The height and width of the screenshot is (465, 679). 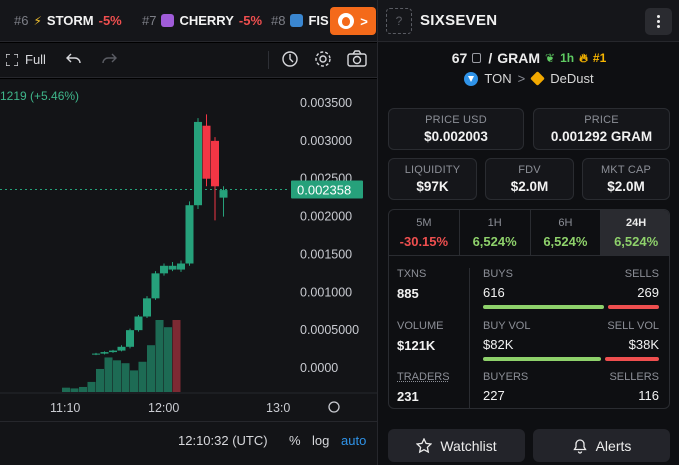 I want to click on y-axis-tick-label: 0.0000, so click(x=319, y=368).